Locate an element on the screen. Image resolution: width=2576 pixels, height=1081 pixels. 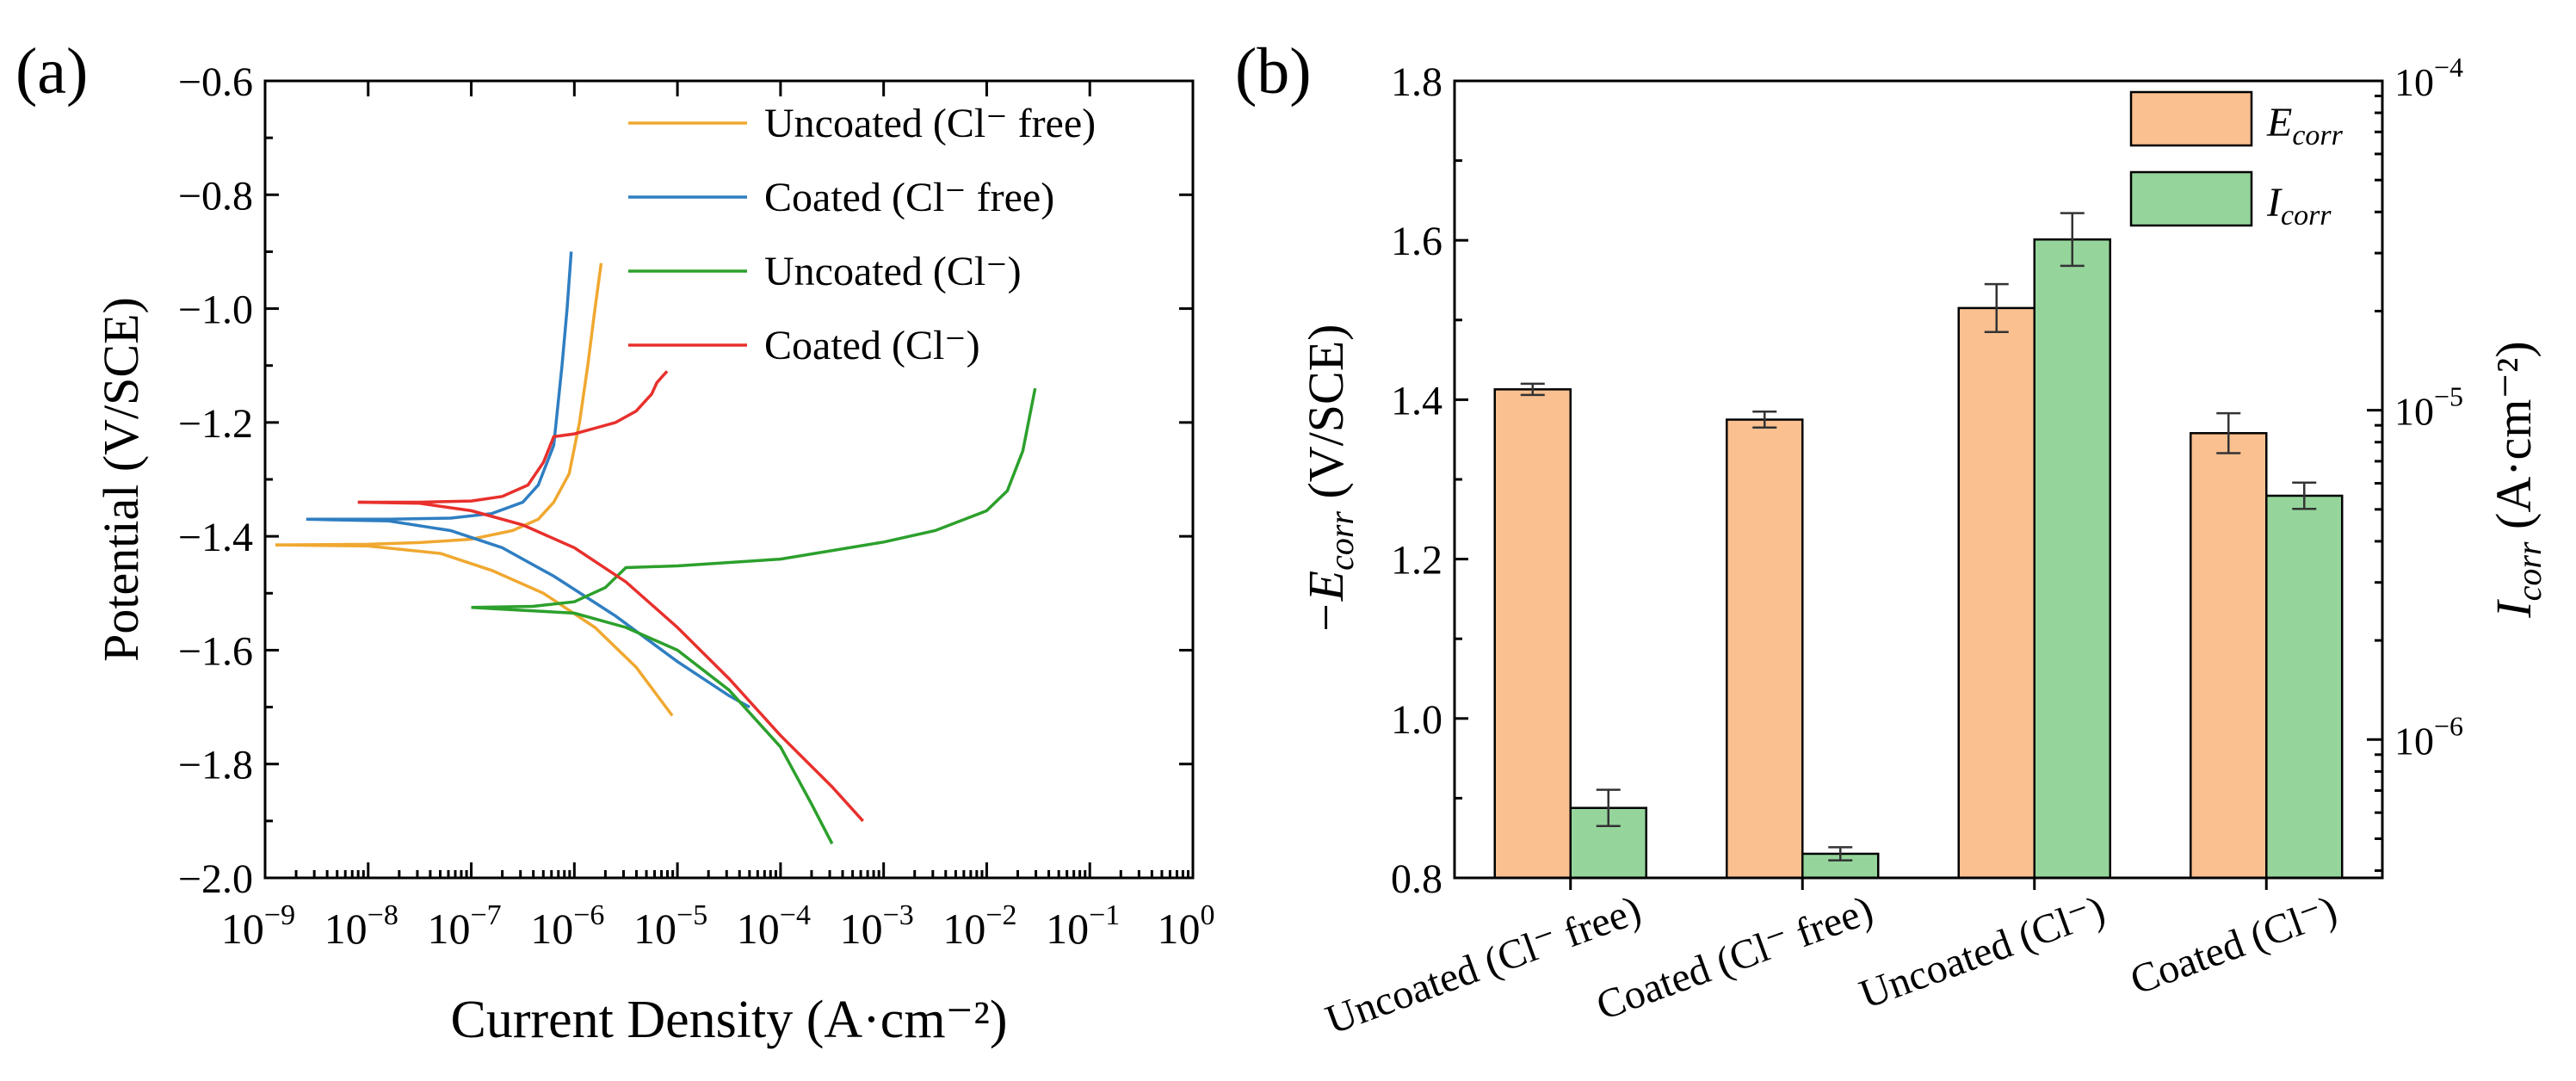
panel-a-x-tick-label: 10⁻³ is located at coordinates (877, 926).